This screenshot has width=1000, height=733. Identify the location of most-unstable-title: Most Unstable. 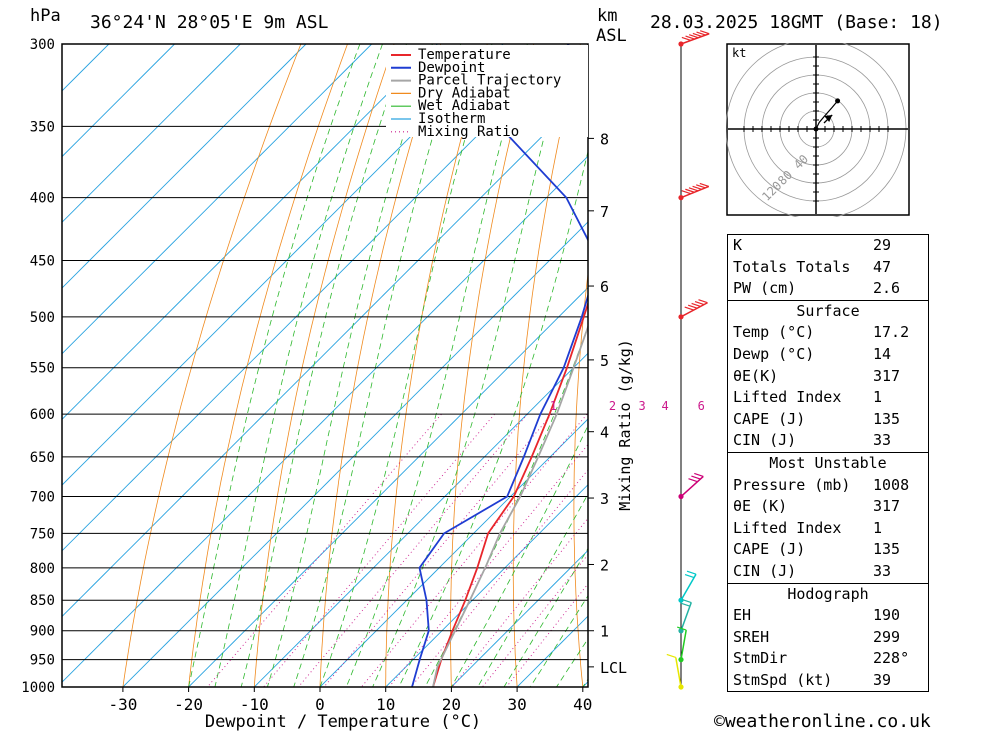
(828, 462).